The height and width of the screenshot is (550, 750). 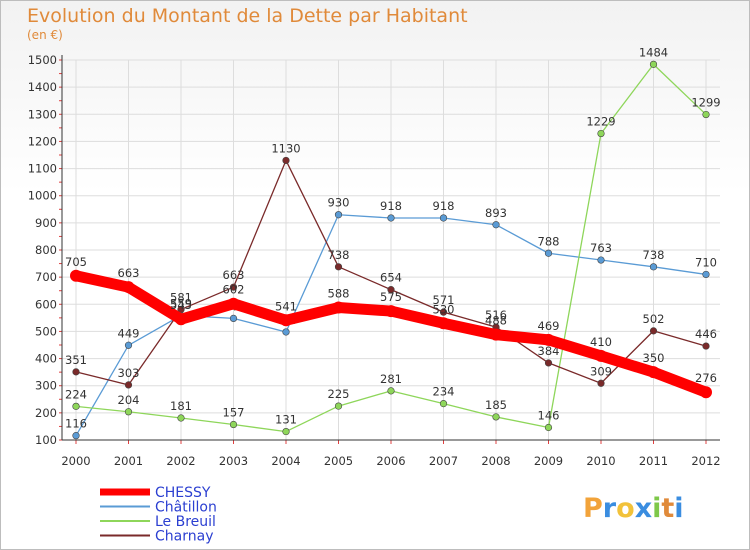 I want to click on data-label: 571, so click(x=444, y=300).